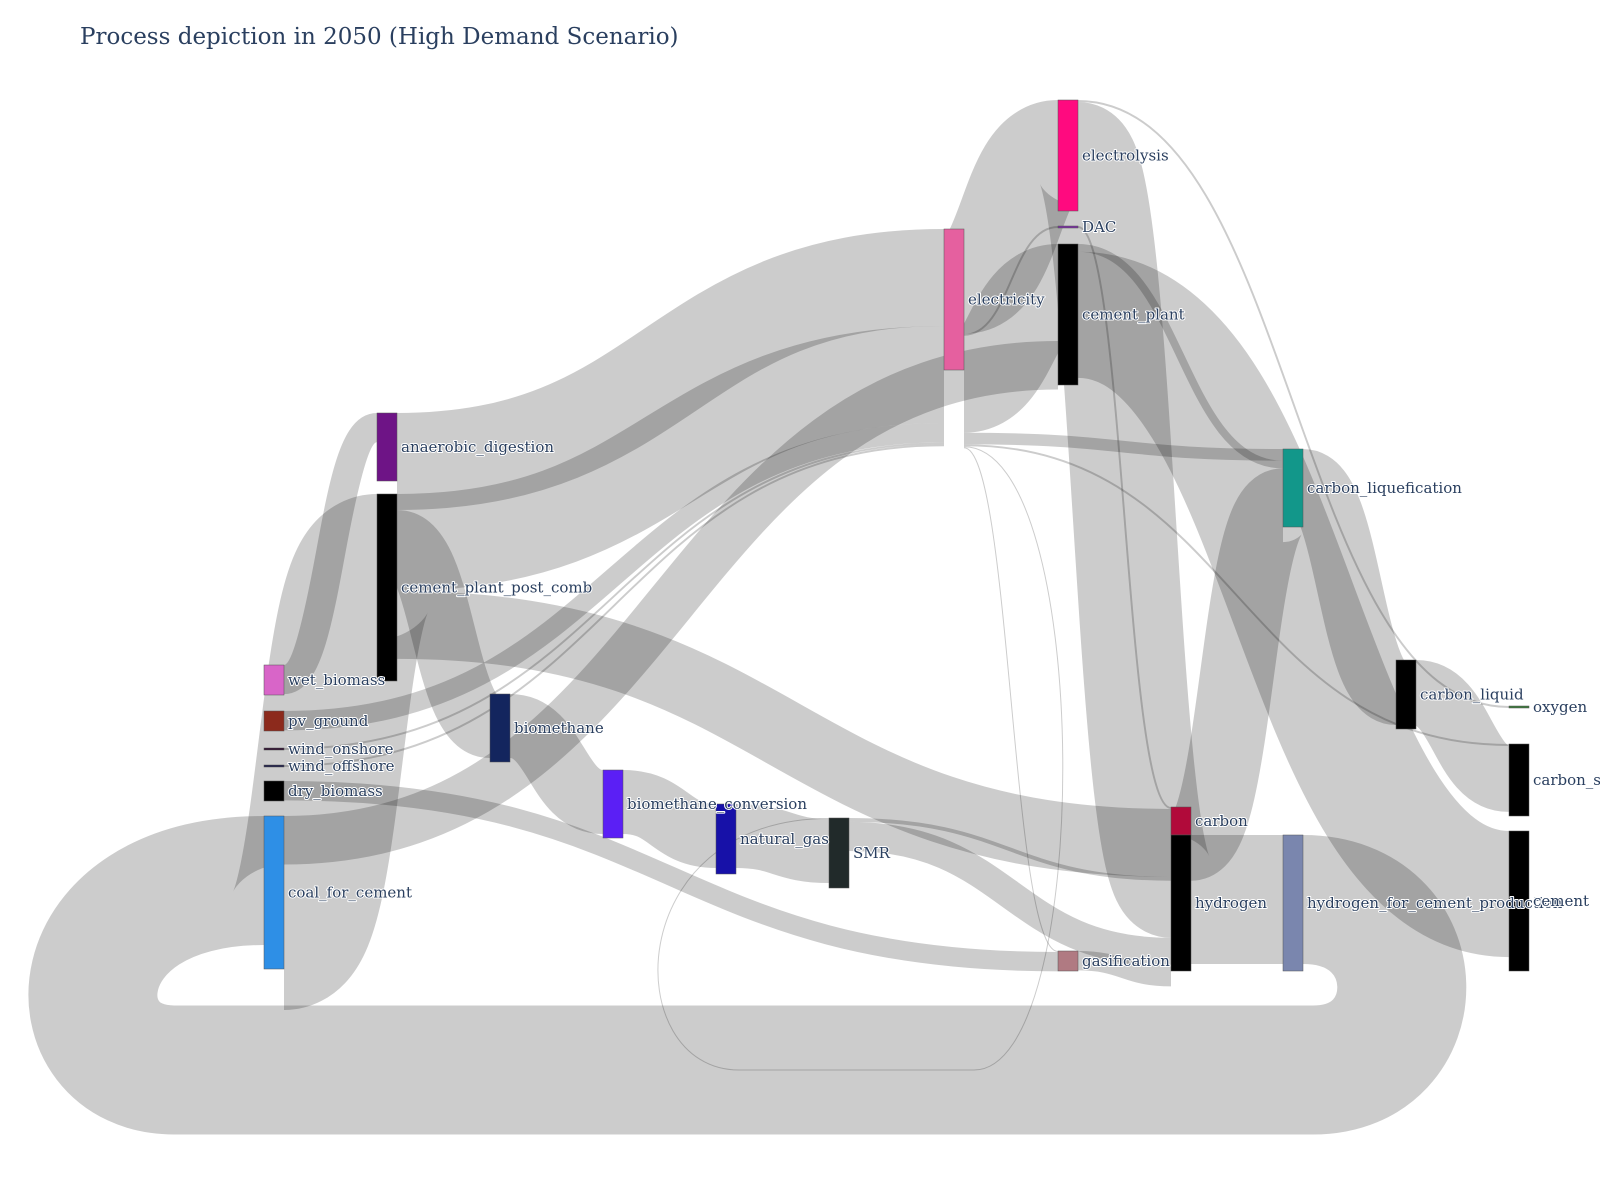 The image size is (1600, 1200). I want to click on flow-link-dry_biomass-to-gasification, so click(671, 876).